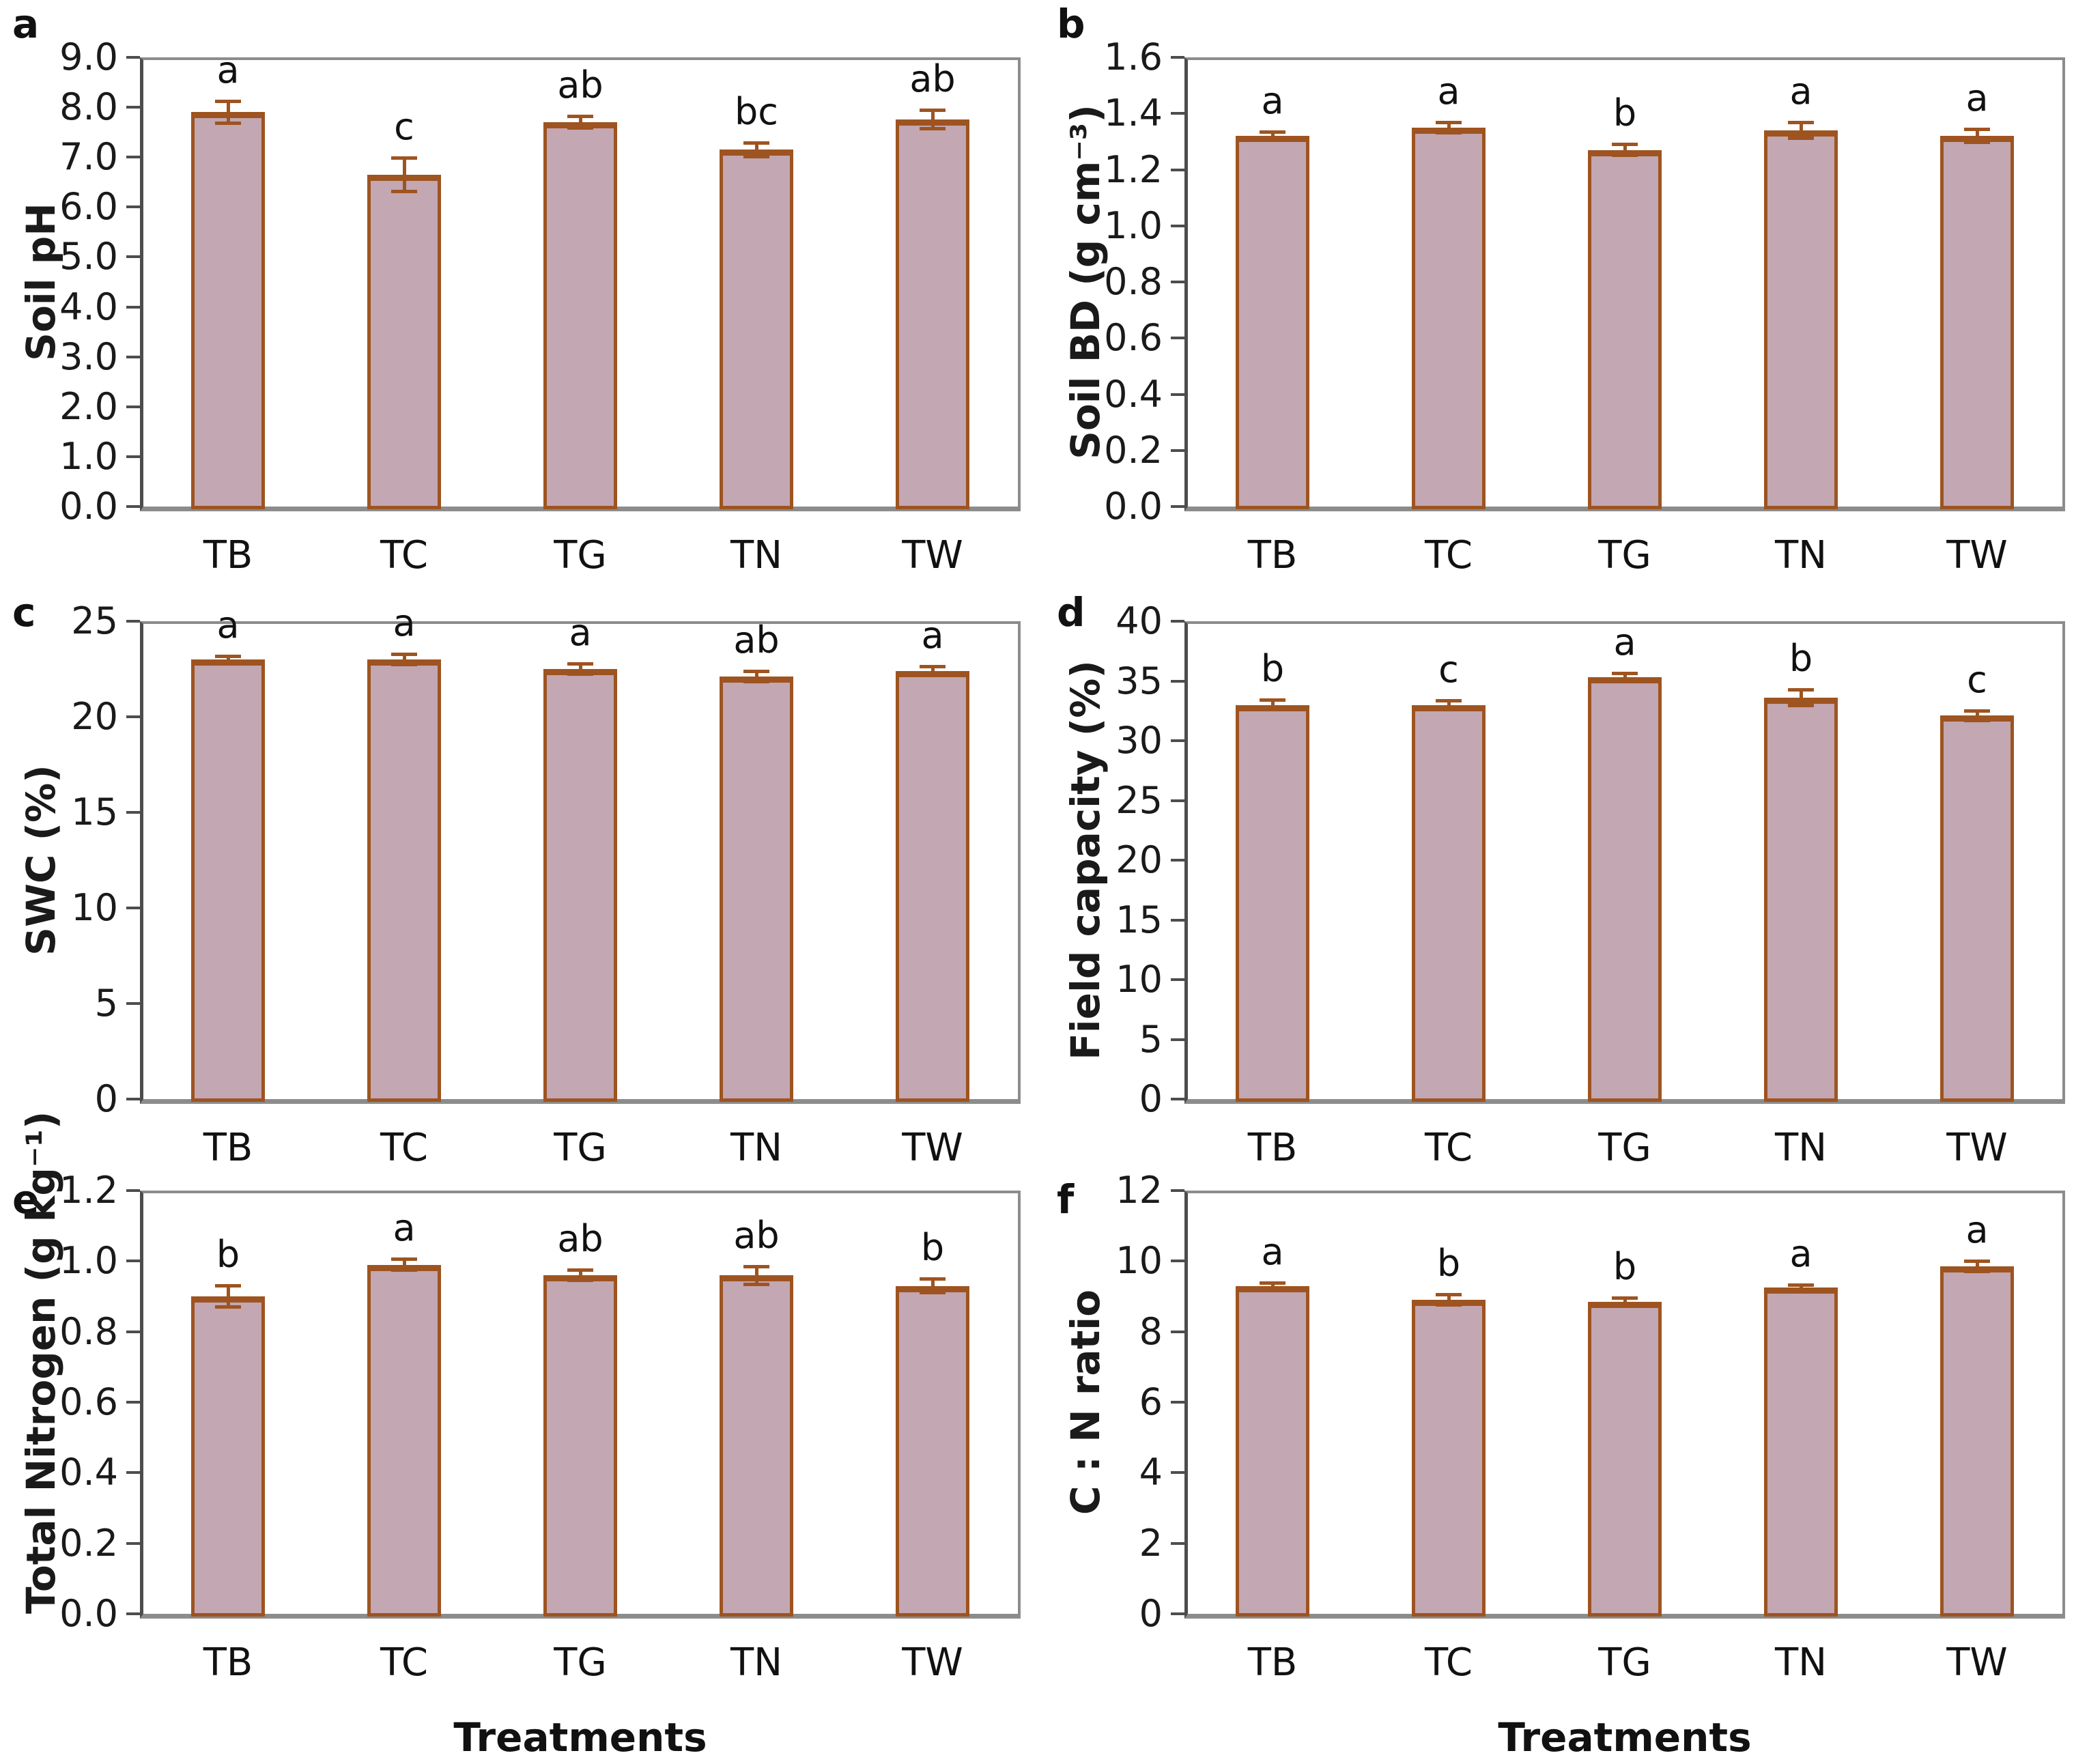 The height and width of the screenshot is (1764, 2089). I want to click on y-tick-label: 25, so click(95, 620).